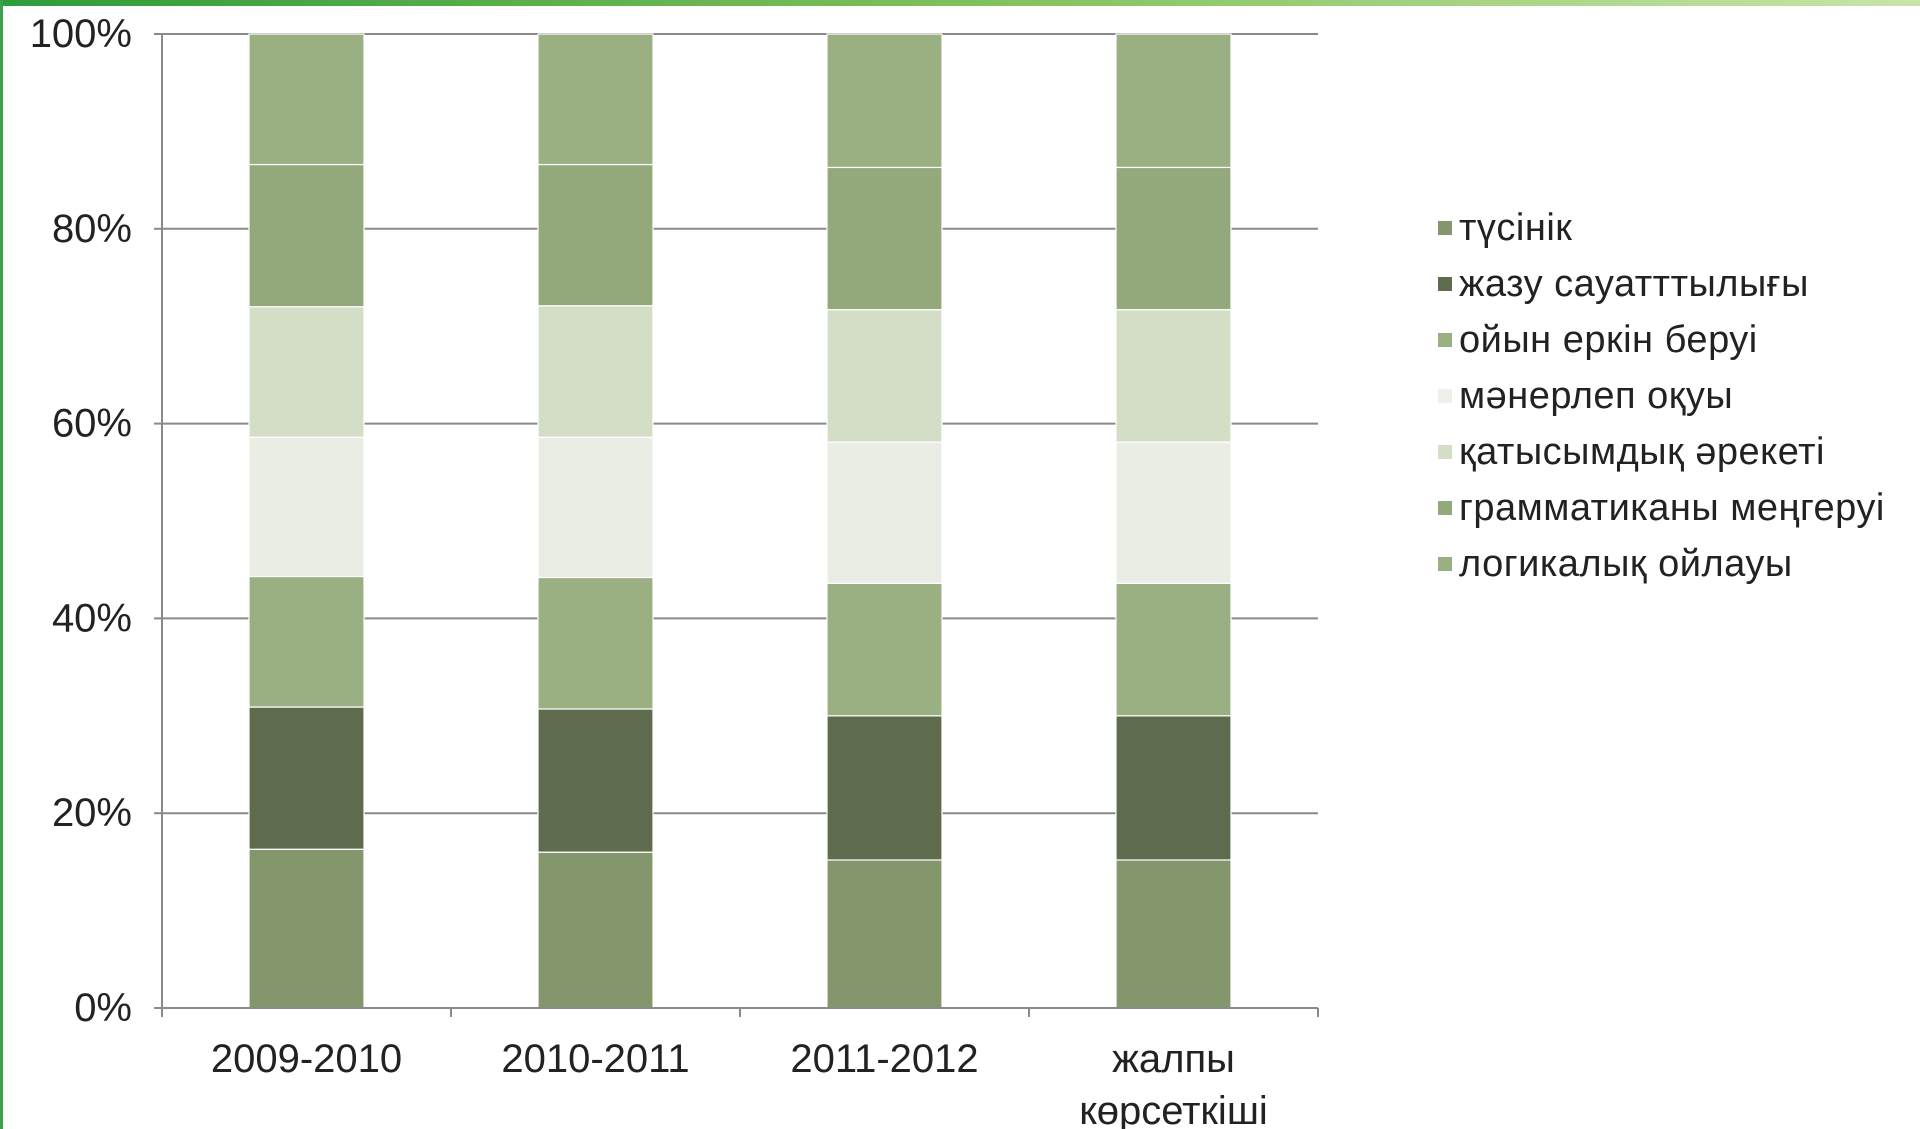 This screenshot has height=1129, width=1920. I want to click on y-tick-label: 20%, so click(92, 813).